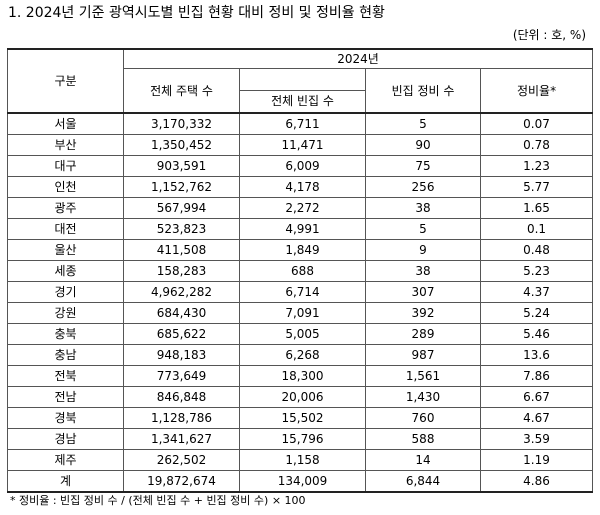 The height and width of the screenshot is (515, 600). Describe the element at coordinates (181, 439) in the screenshot. I see `housing-cell: 1,341,627` at that location.